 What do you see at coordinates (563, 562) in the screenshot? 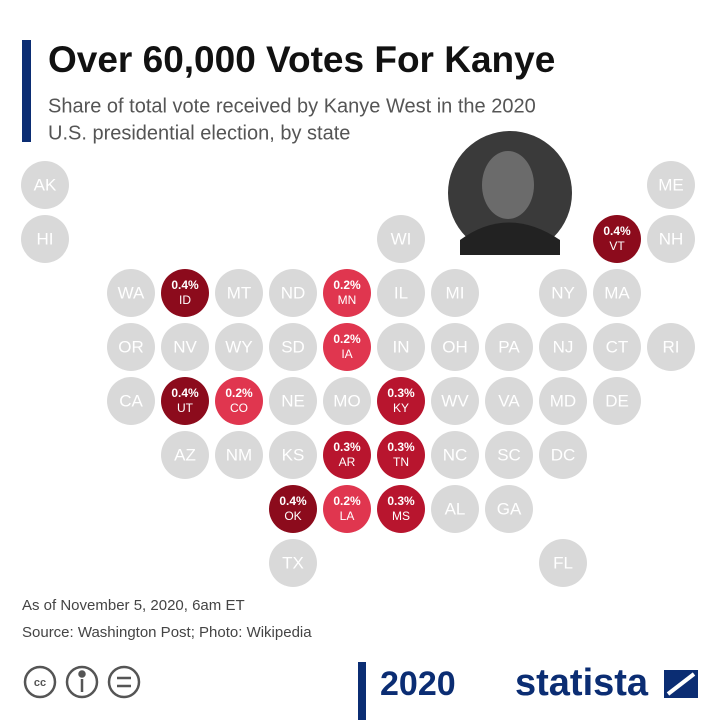
I see `state-label: FL` at bounding box center [563, 562].